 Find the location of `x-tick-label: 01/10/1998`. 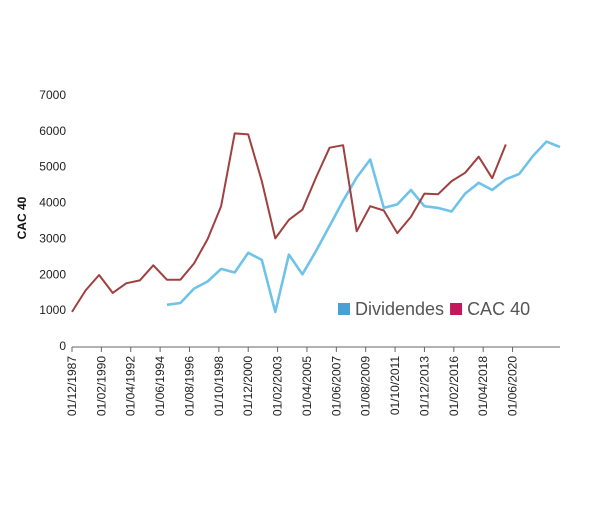

x-tick-label: 01/10/1998 is located at coordinates (219, 386).